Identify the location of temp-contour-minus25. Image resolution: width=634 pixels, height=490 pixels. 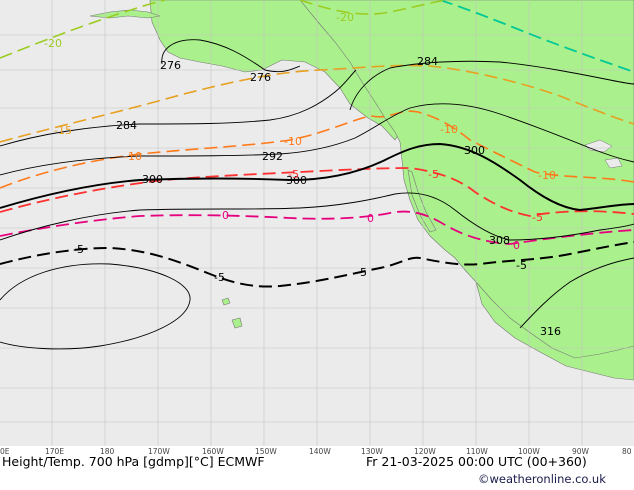
(536, 36).